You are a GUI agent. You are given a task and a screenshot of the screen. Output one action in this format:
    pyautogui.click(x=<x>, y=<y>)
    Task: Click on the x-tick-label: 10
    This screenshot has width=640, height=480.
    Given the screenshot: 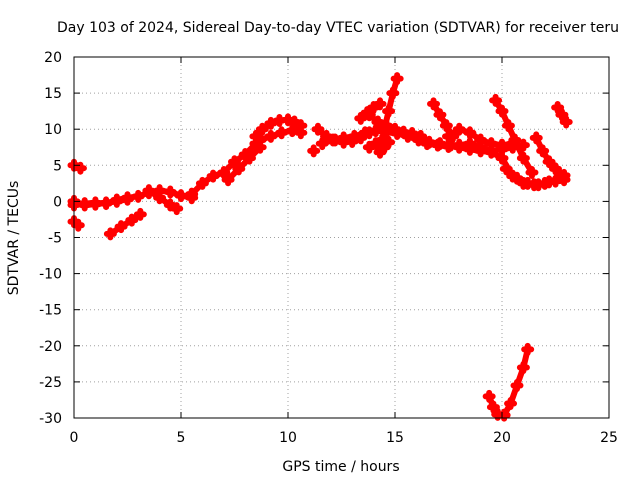 What is the action you would take?
    pyautogui.click(x=288, y=438)
    